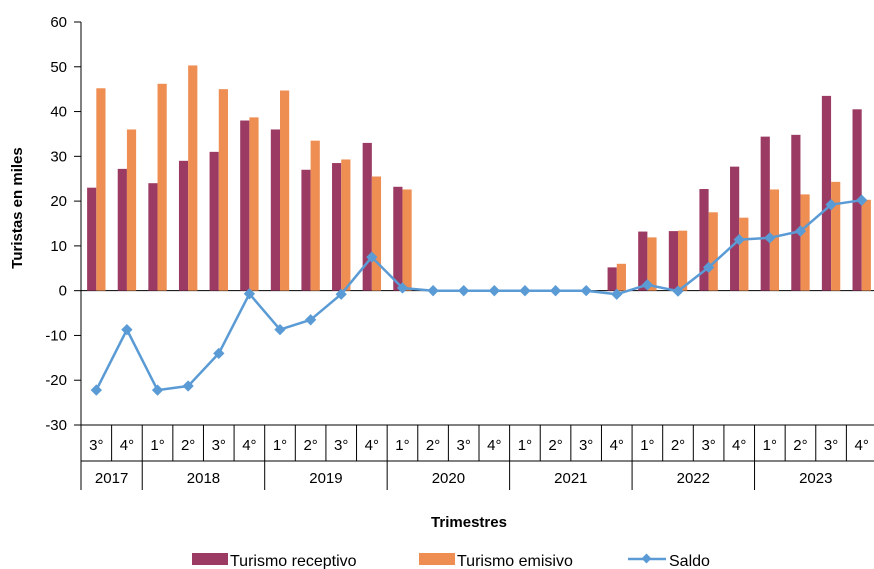 Image resolution: width=874 pixels, height=569 pixels. Describe the element at coordinates (56, 224) in the screenshot. I see `y-tick-labels: -30 -20 -10 0 10 20 30 40 50 60` at that location.